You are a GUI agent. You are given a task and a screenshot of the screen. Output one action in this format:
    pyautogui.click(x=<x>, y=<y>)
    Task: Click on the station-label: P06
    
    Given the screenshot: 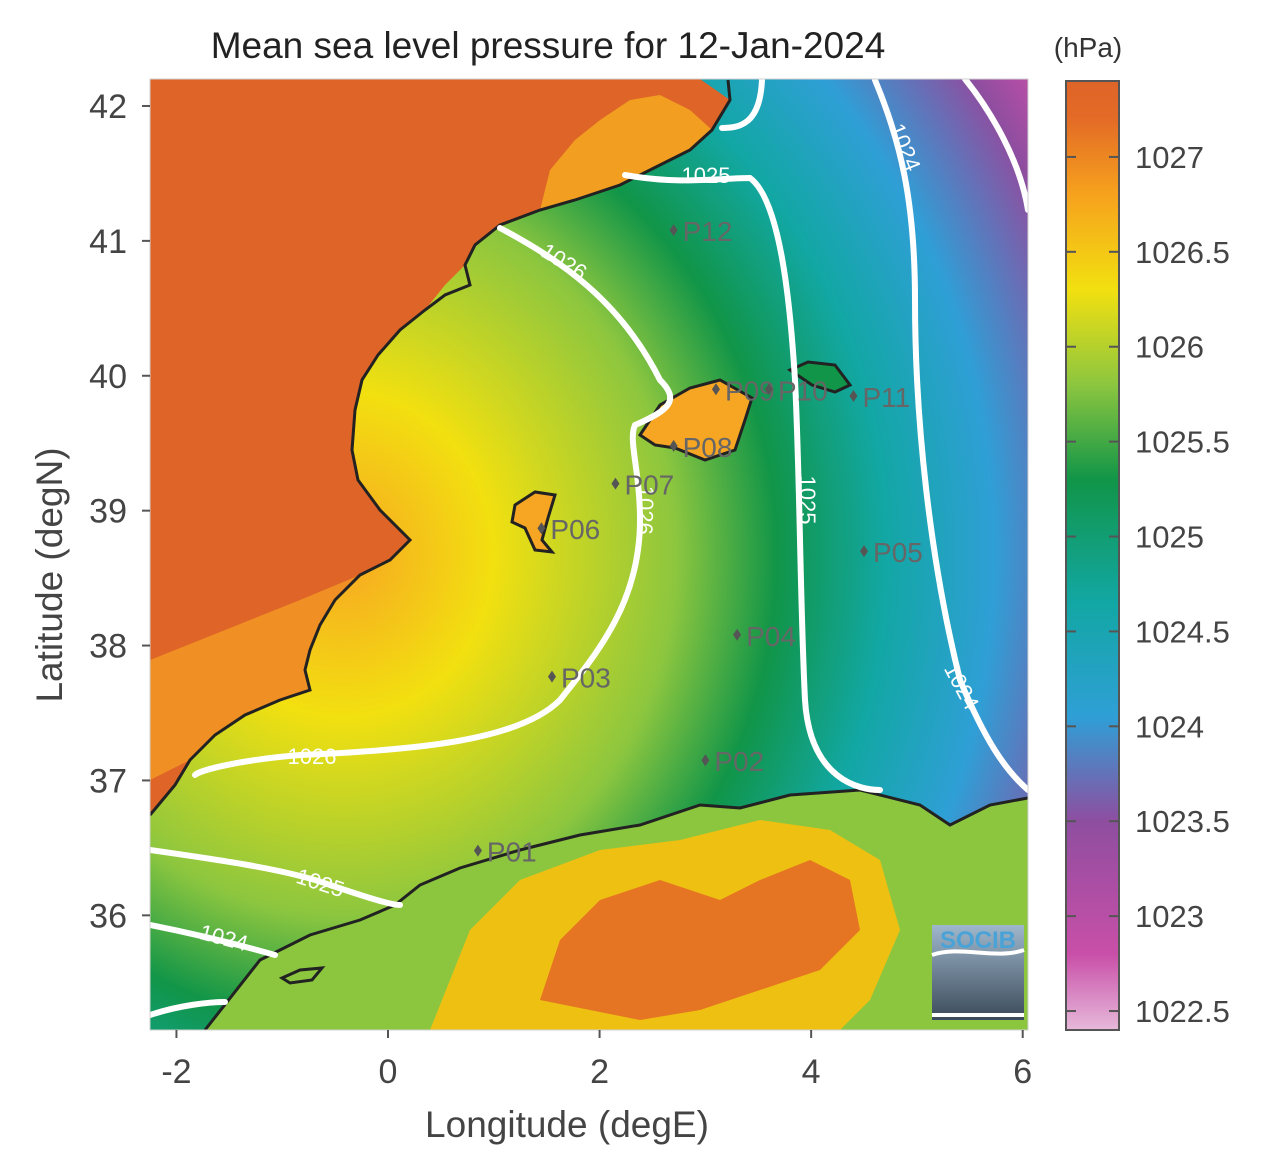 What is the action you would take?
    pyautogui.click(x=575, y=529)
    